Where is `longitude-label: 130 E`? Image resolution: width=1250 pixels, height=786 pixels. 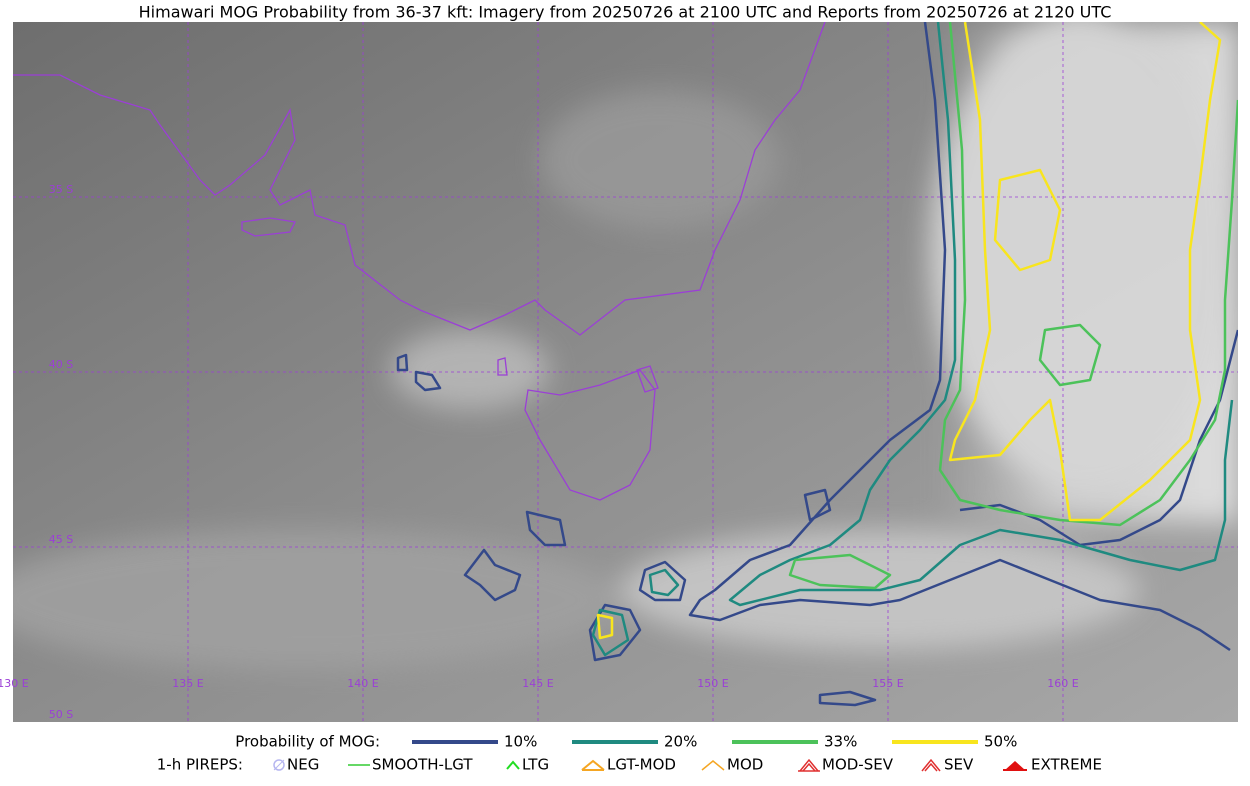
longitude-label: 130 E is located at coordinates (14, 683).